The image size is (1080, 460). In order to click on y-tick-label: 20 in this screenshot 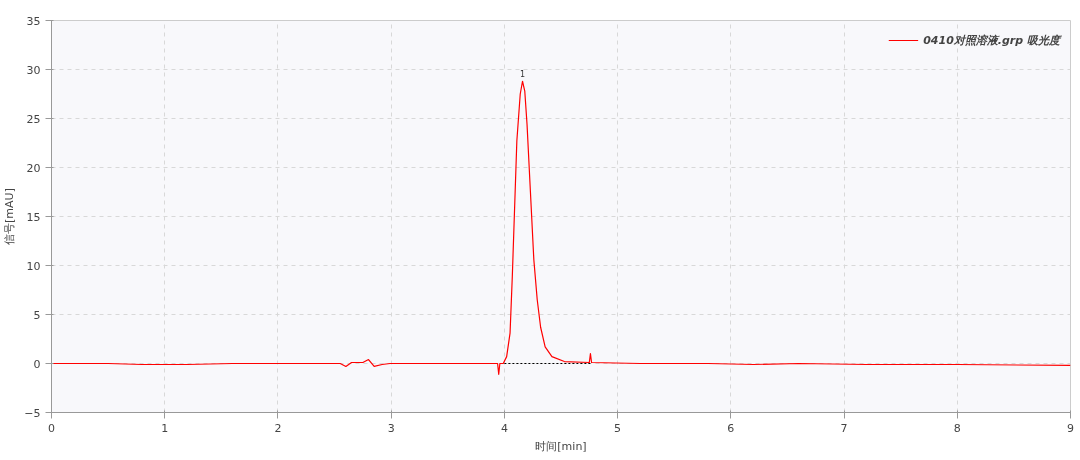, I will do `click(33, 168)`.